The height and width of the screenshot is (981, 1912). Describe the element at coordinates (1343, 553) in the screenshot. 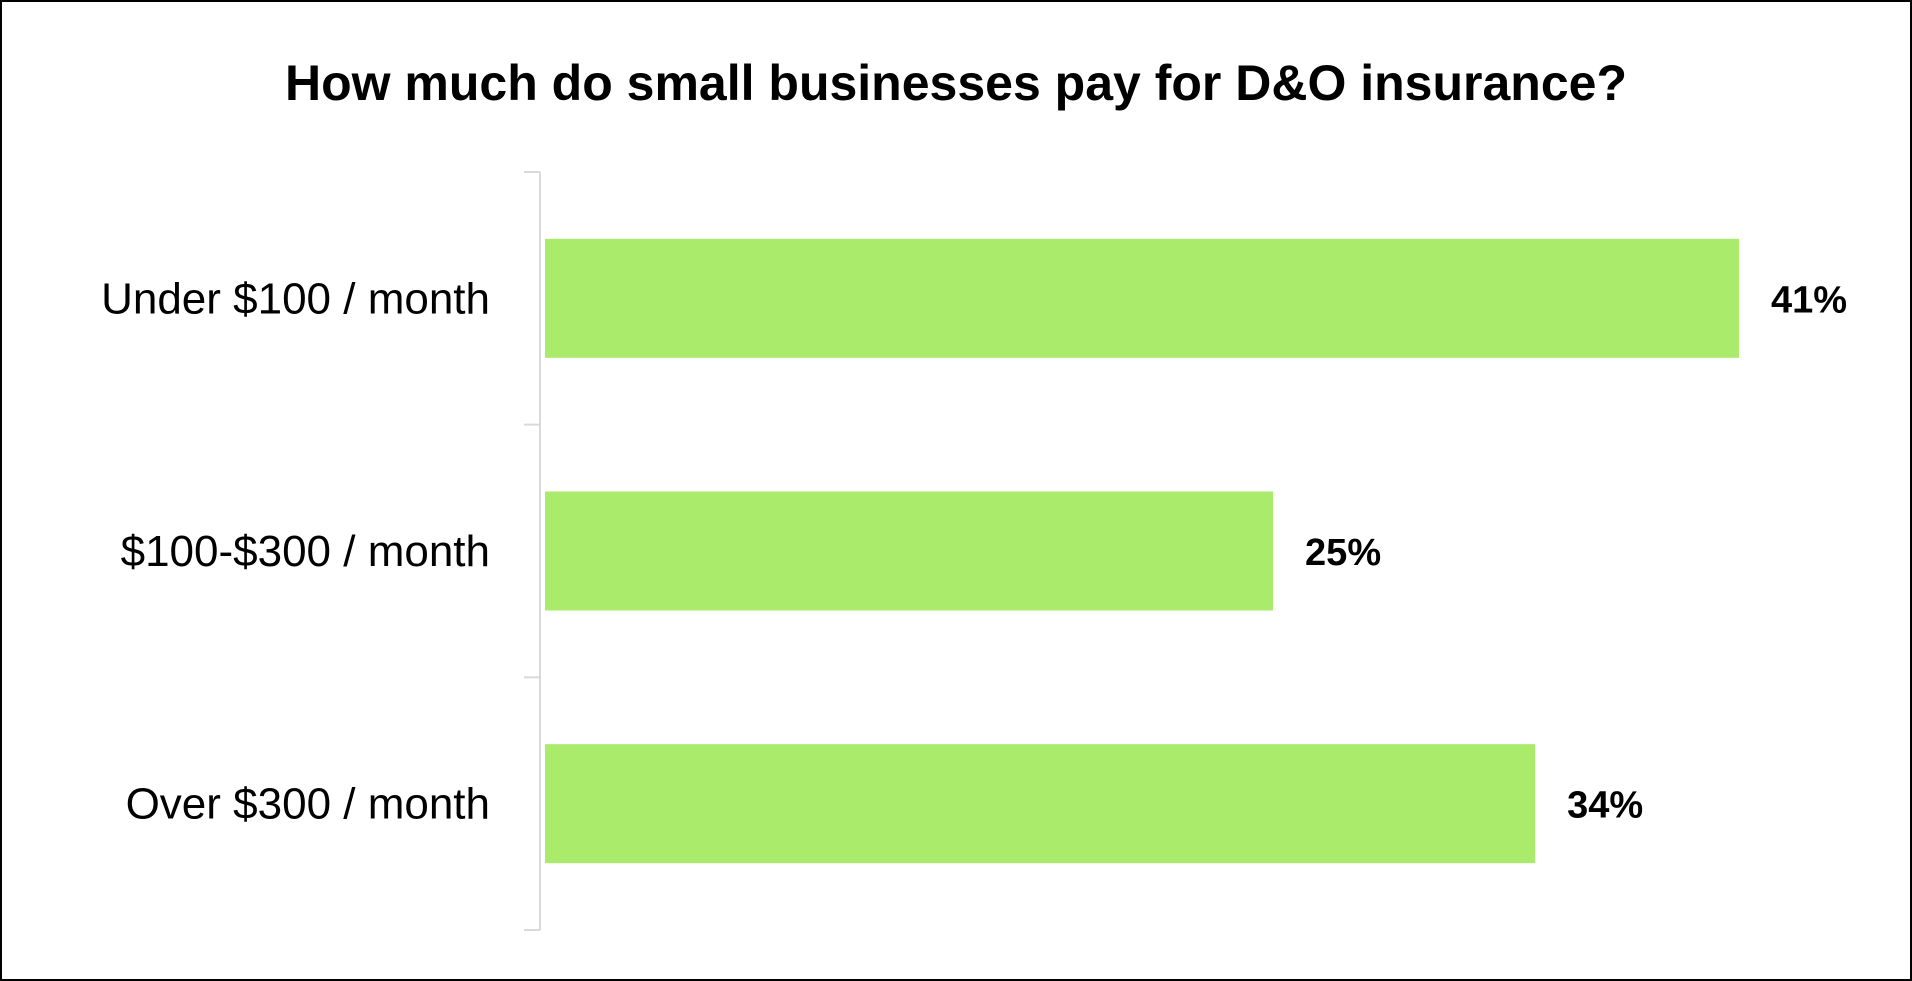

I see `data-label: 25%` at that location.